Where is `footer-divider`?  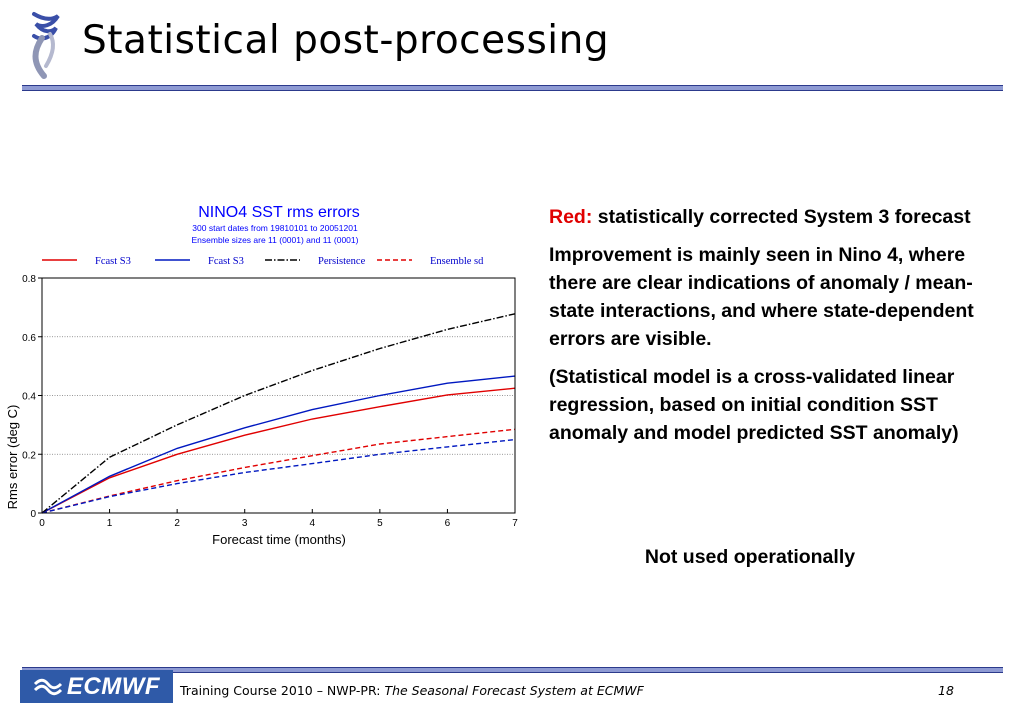
footer-divider is located at coordinates (512, 670).